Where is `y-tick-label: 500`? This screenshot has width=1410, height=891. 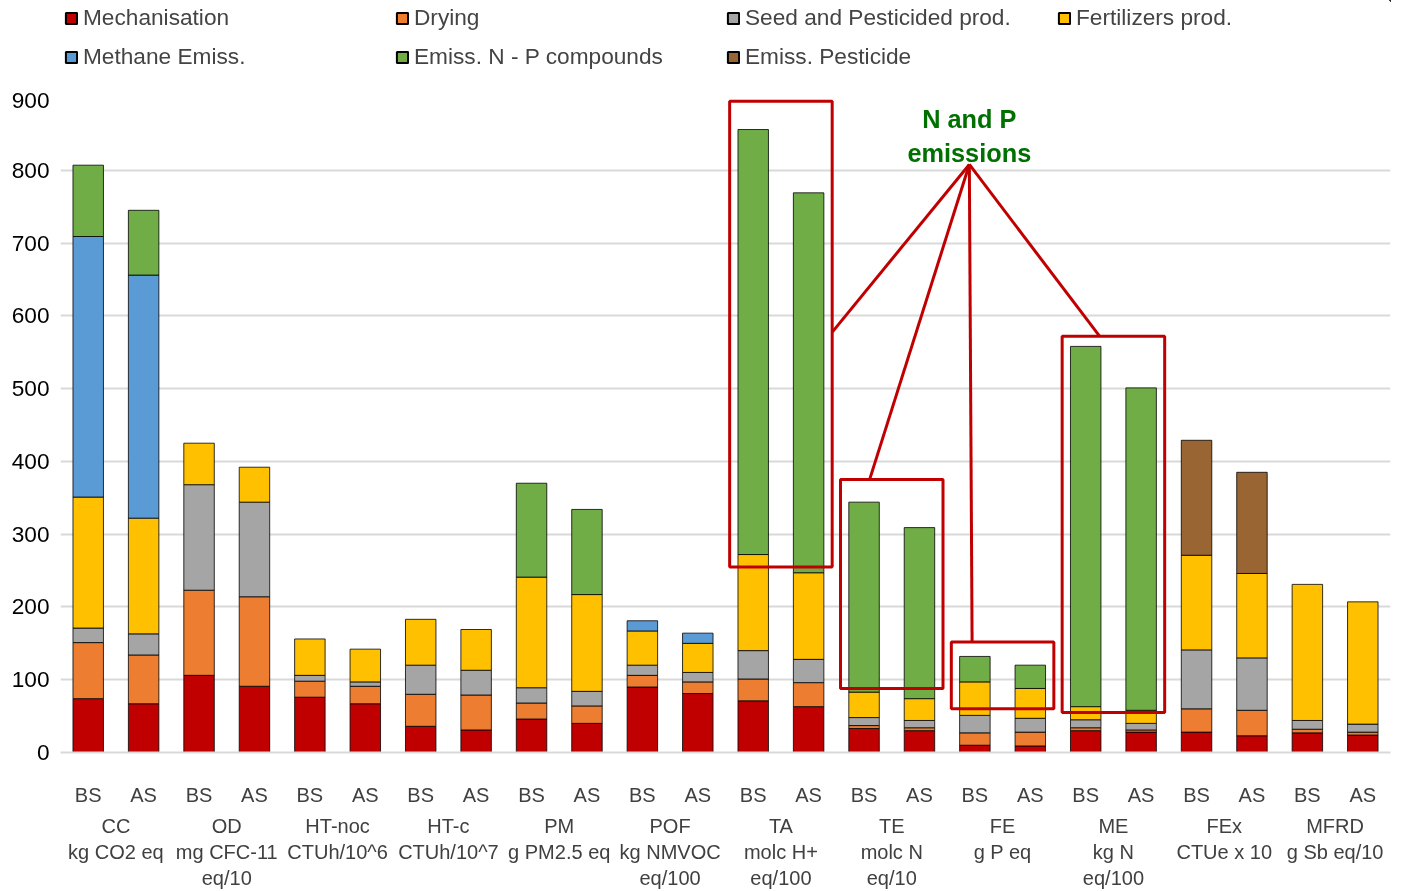
y-tick-label: 500 is located at coordinates (30, 388).